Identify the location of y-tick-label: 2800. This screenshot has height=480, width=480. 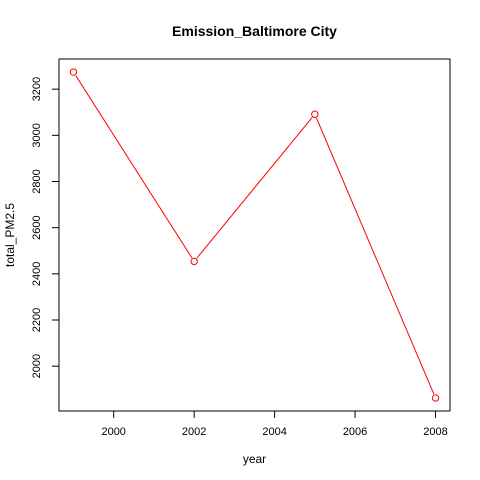
(37, 181).